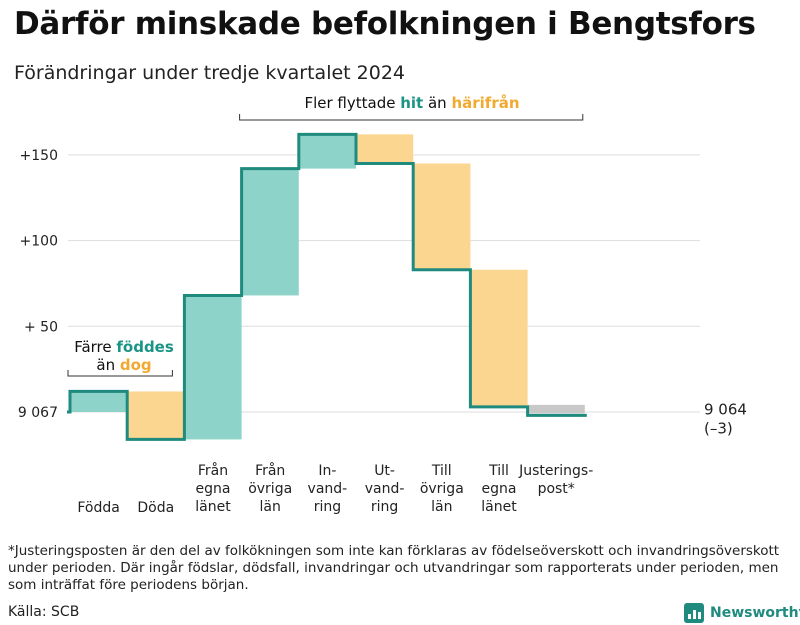 The width and height of the screenshot is (800, 625). I want to click on end-change-label: (–3), so click(718, 428).